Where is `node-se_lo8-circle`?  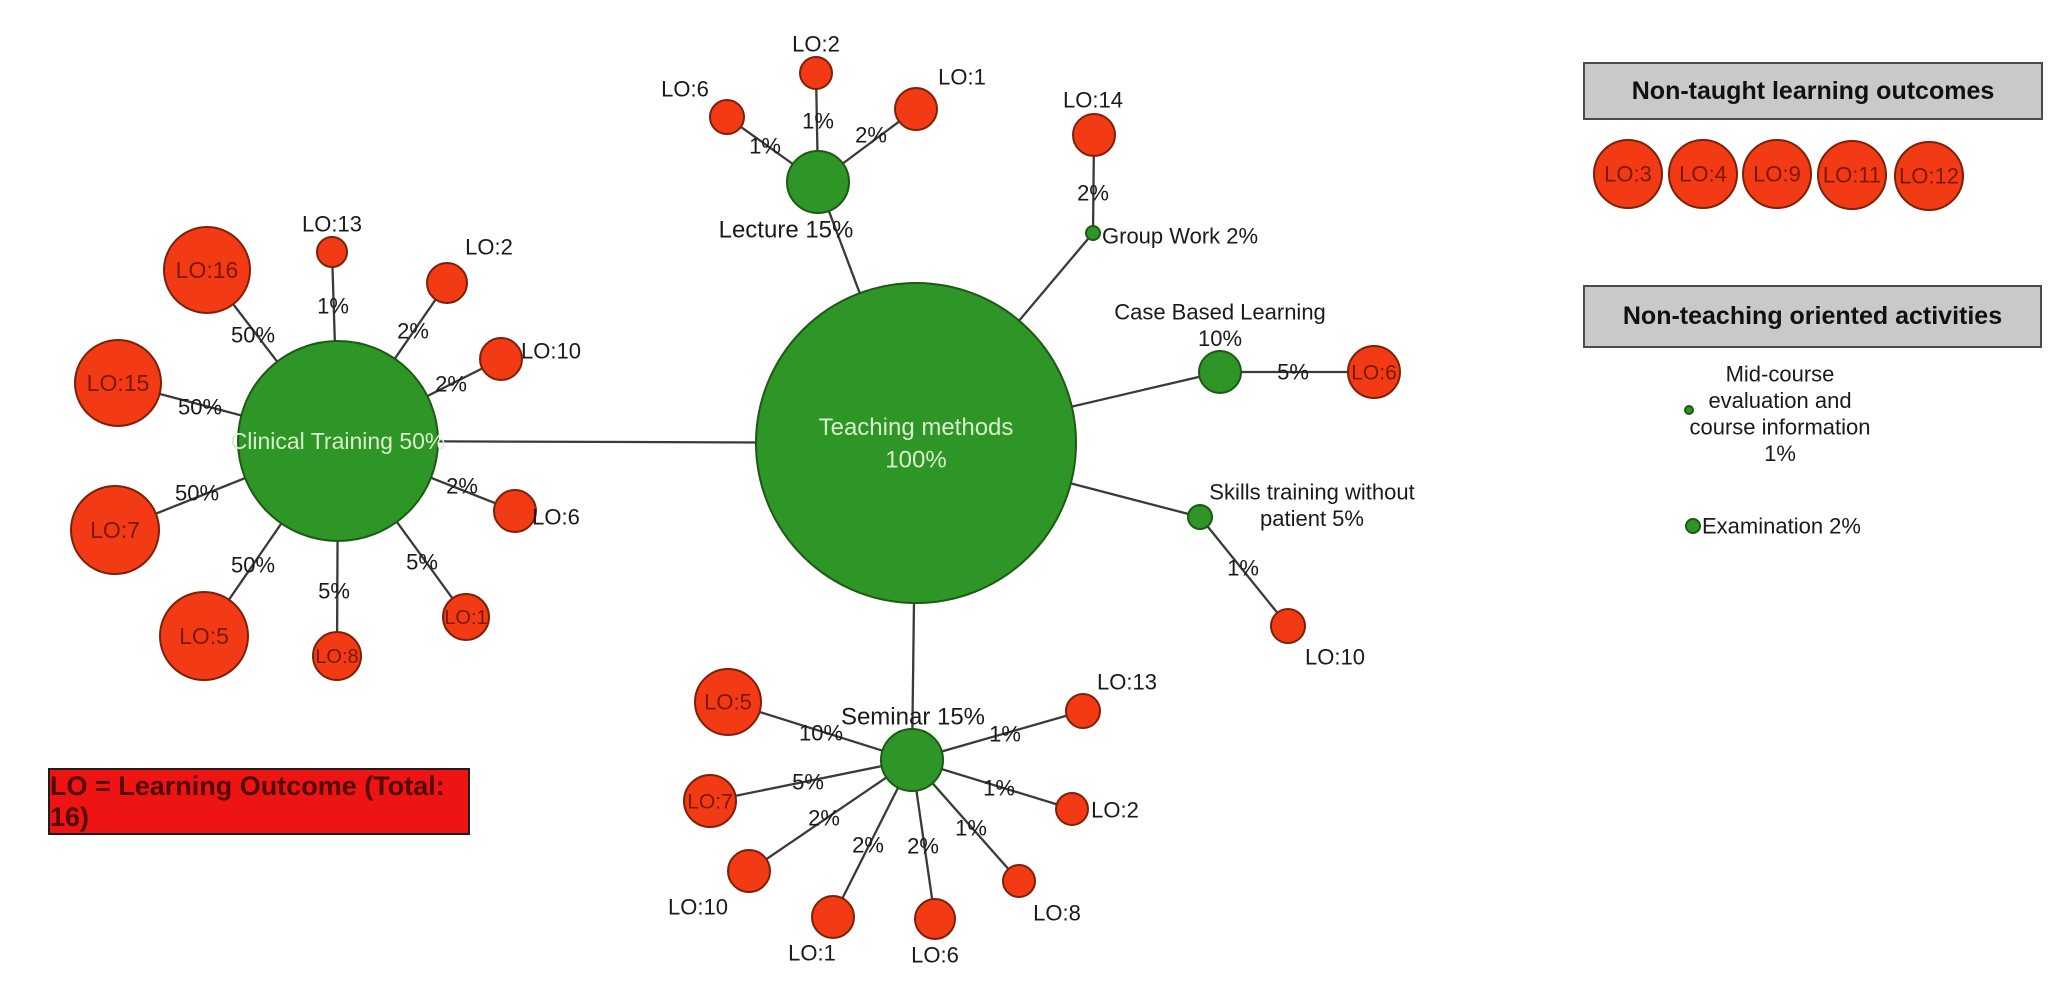
node-se_lo8-circle is located at coordinates (1019, 881).